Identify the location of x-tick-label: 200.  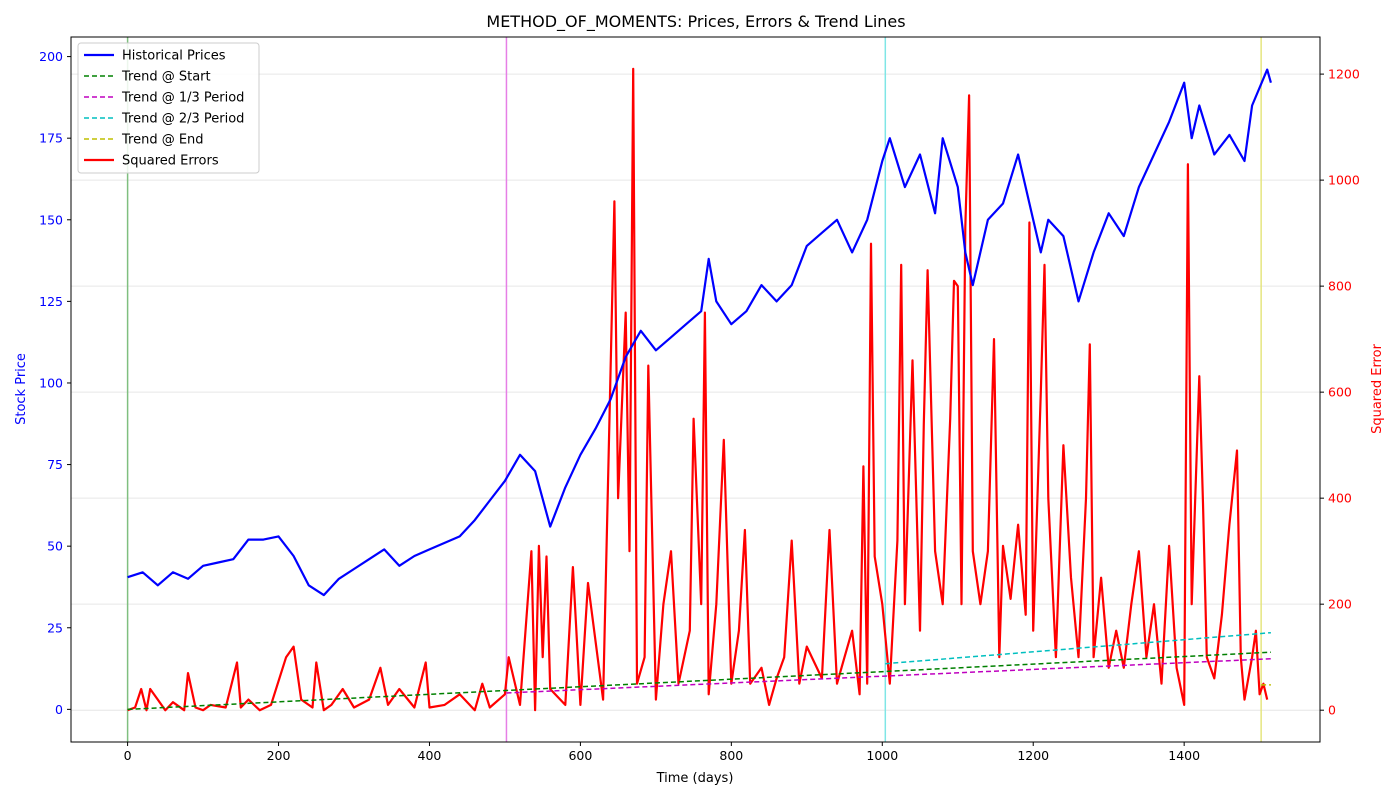
(279, 755).